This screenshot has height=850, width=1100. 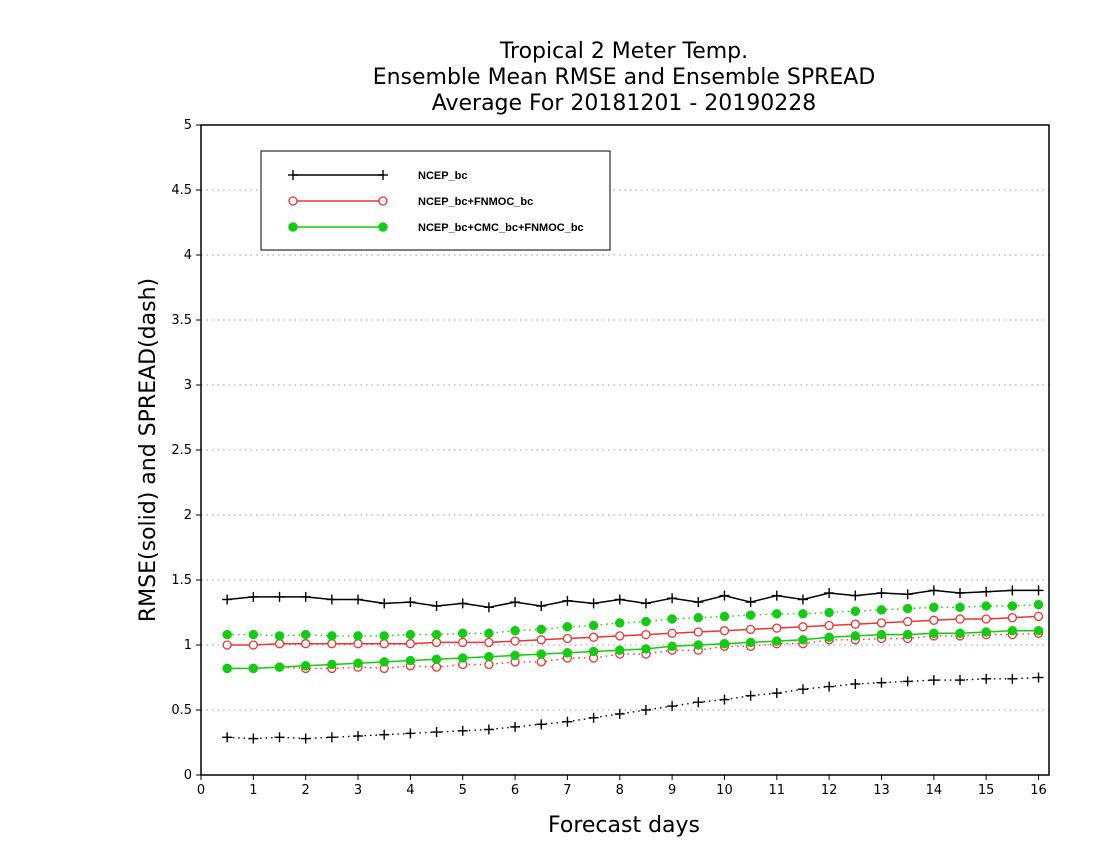 What do you see at coordinates (1038, 790) in the screenshot?
I see `x-tick-label: 16` at bounding box center [1038, 790].